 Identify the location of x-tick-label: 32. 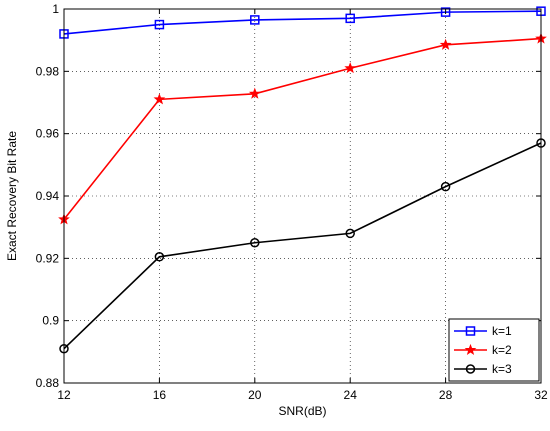
(541, 395).